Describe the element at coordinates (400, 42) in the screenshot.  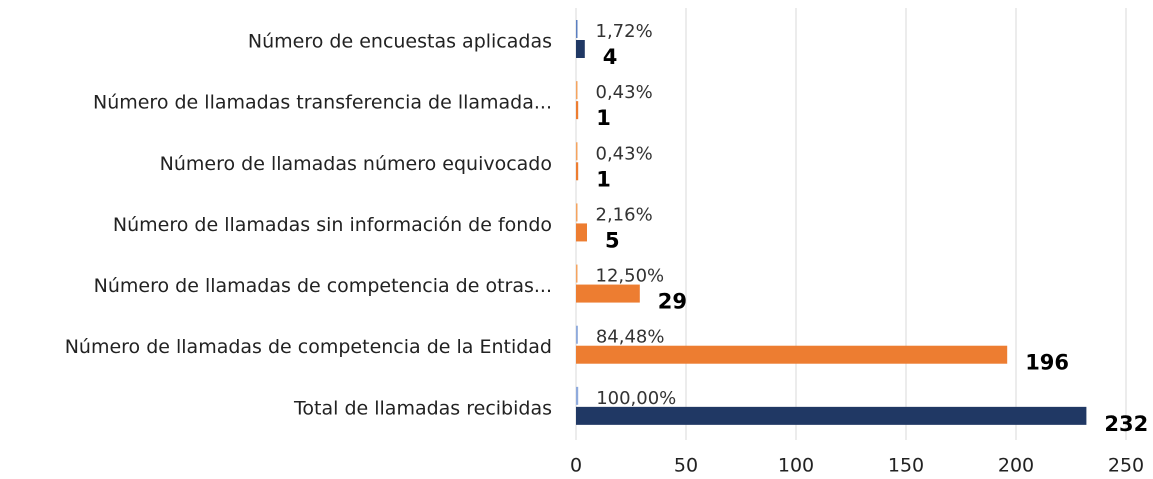
I see `category-label: Número de encuestas aplicadas` at that location.